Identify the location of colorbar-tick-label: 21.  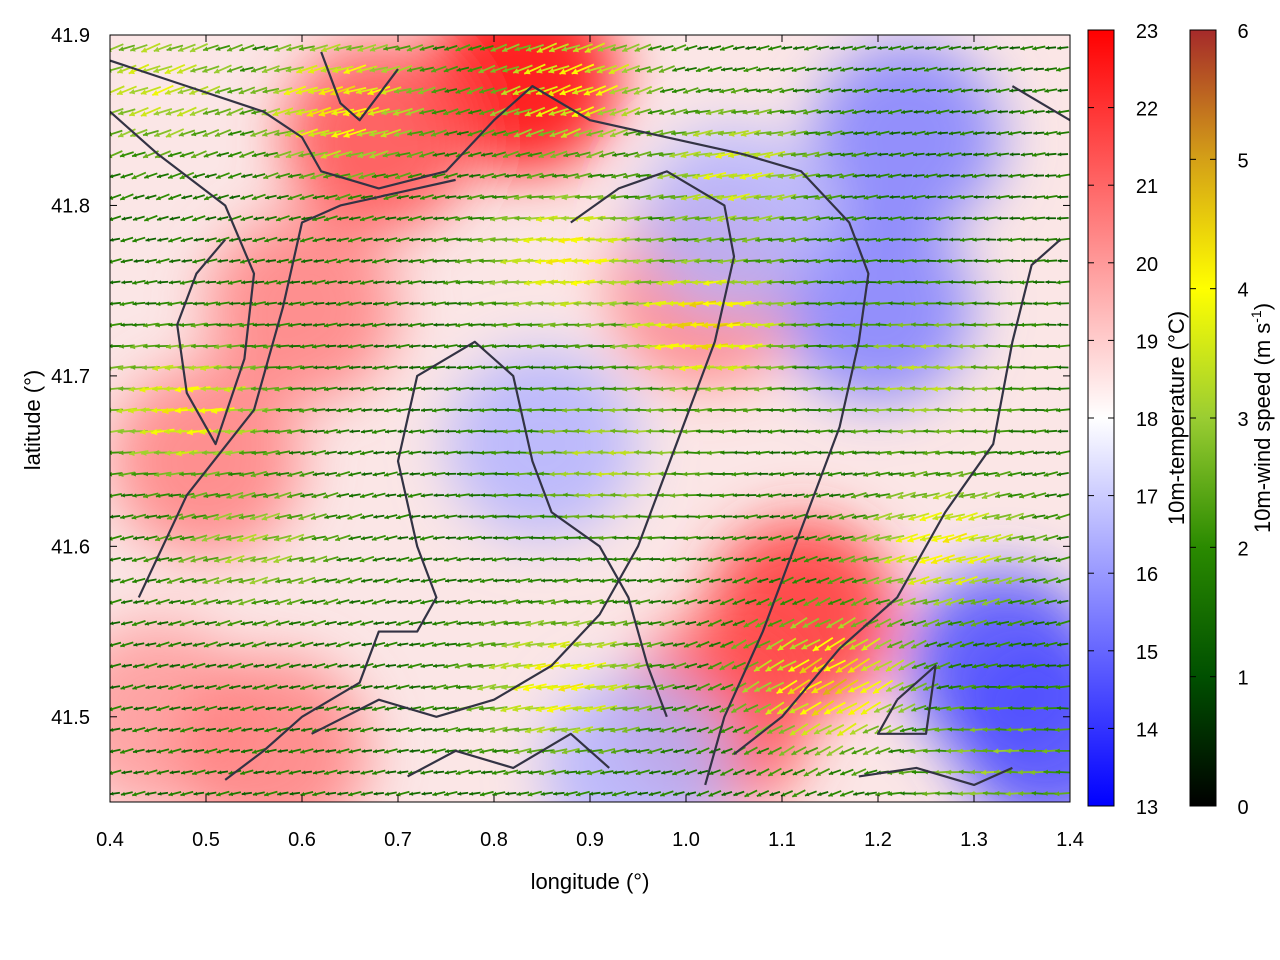
(1147, 187).